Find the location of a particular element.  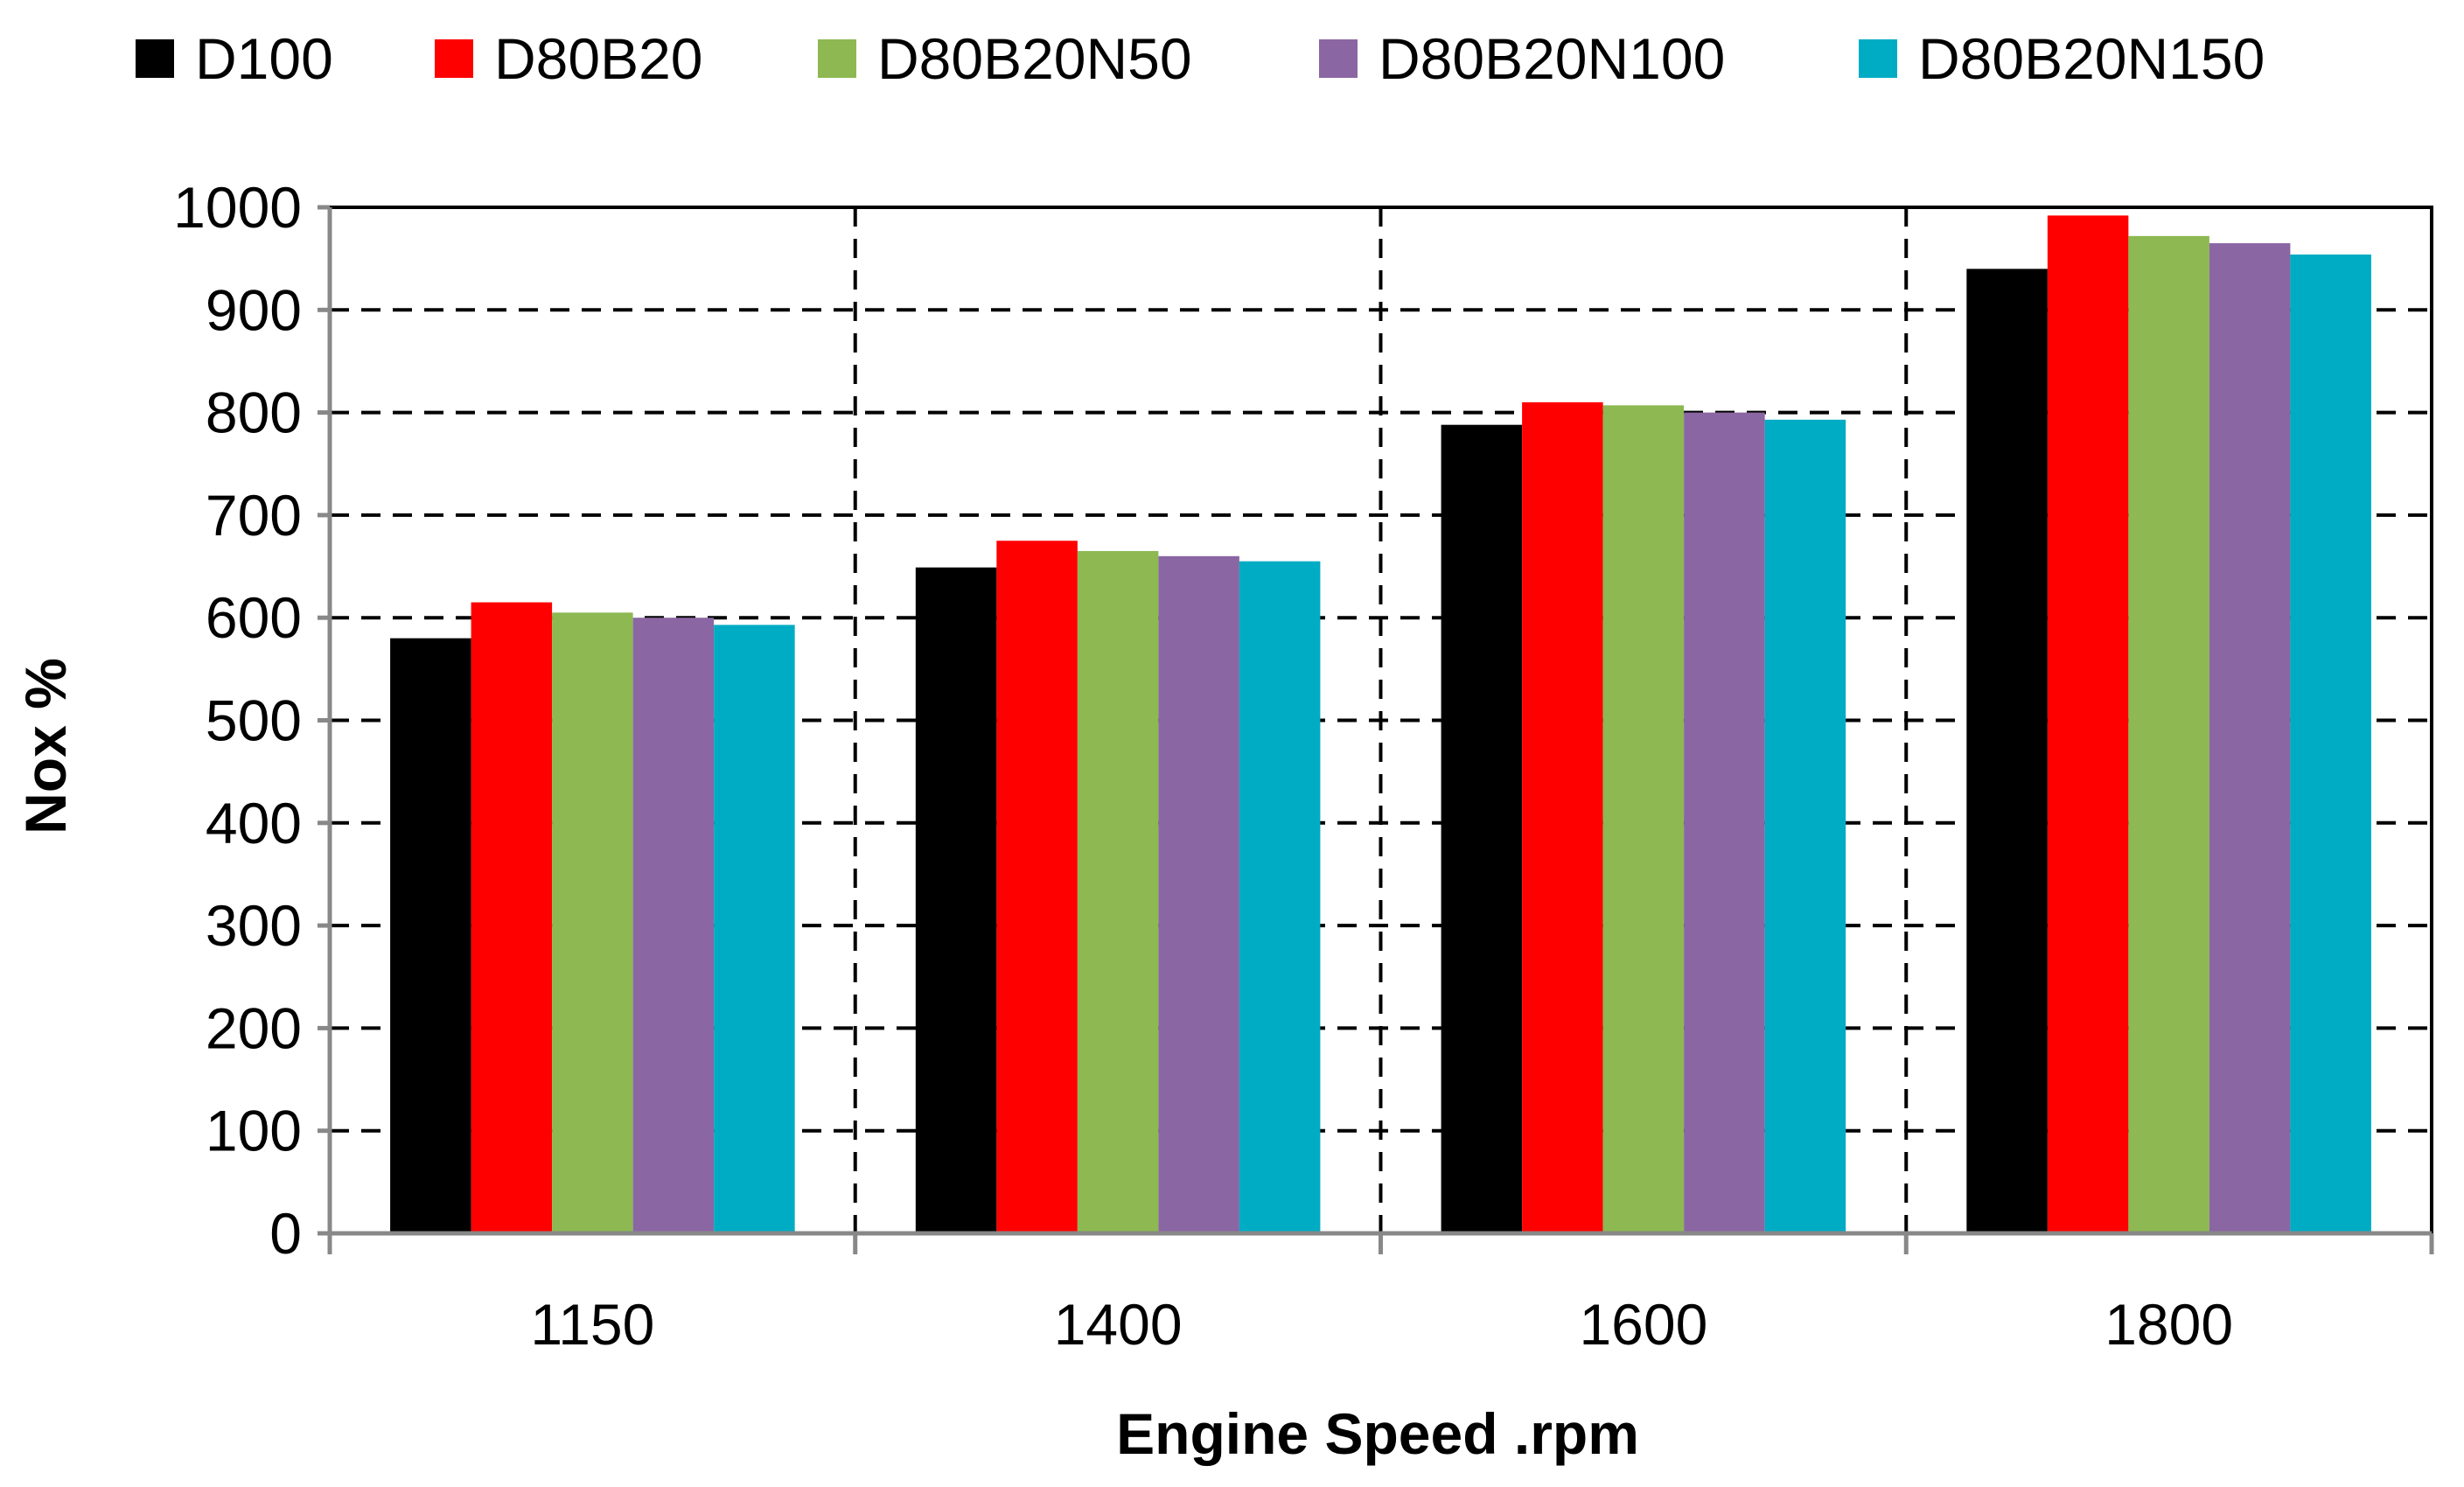

y-axis-tick-labels: 0 100 200 300 400 500 600 700 800 900 1000 is located at coordinates (237, 721).